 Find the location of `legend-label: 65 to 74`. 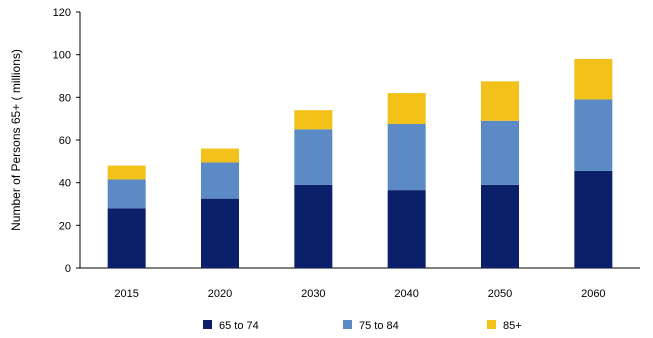

legend-label: 65 to 74 is located at coordinates (239, 326).